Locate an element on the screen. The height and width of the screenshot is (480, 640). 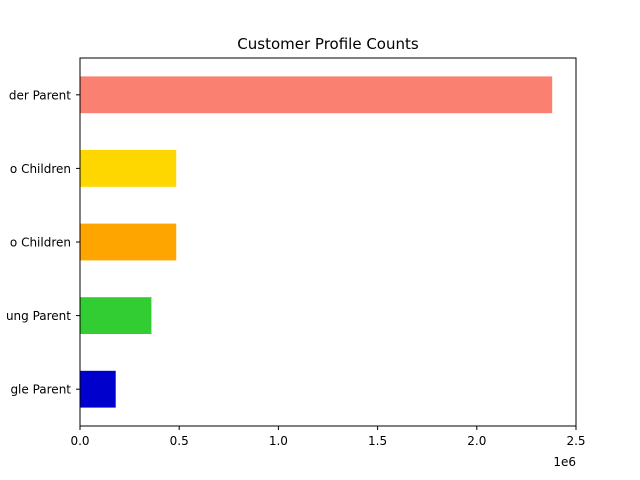
chart-title: Customer Profile Counts is located at coordinates (328, 44).